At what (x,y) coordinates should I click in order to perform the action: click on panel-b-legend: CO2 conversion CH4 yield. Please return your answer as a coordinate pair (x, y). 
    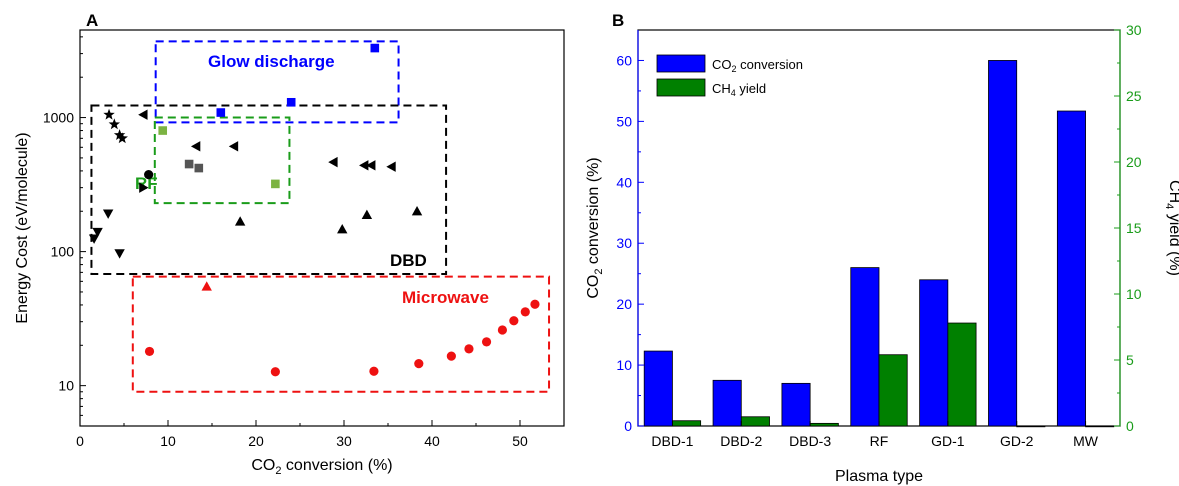
    Looking at the image, I should click on (729, 76).